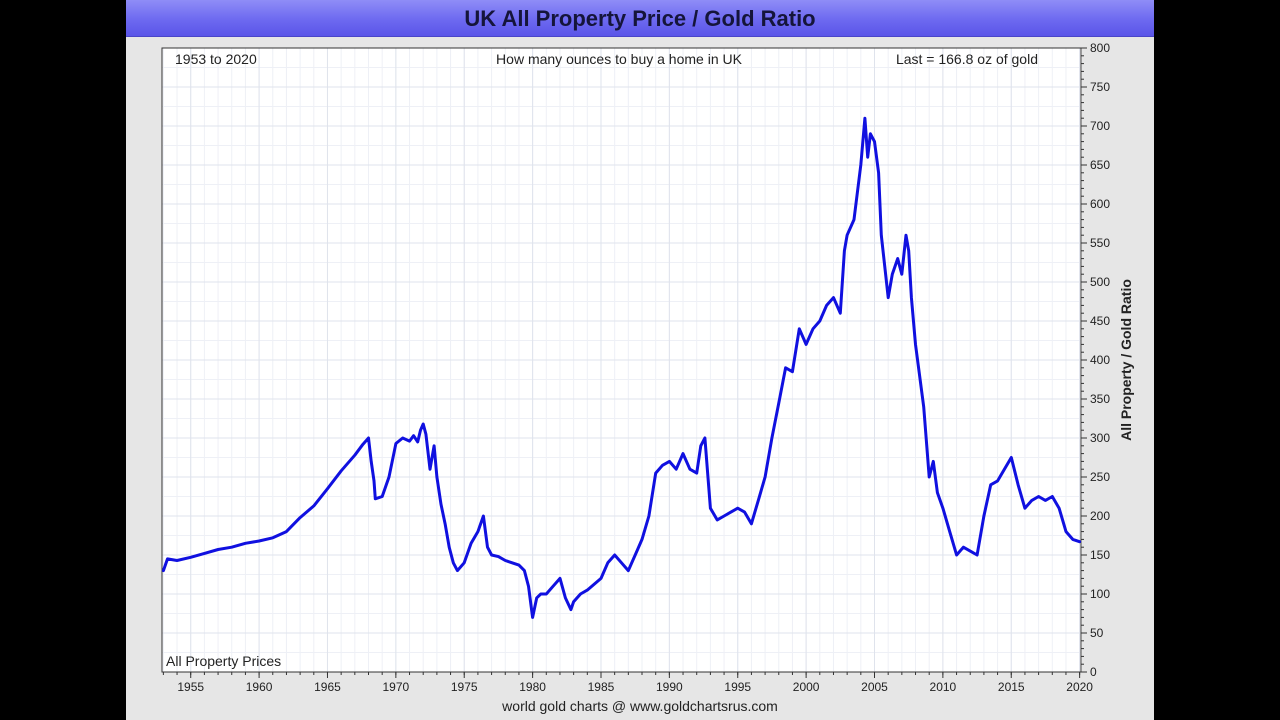  What do you see at coordinates (1100, 438) in the screenshot?
I see `y-tick-label: 300` at bounding box center [1100, 438].